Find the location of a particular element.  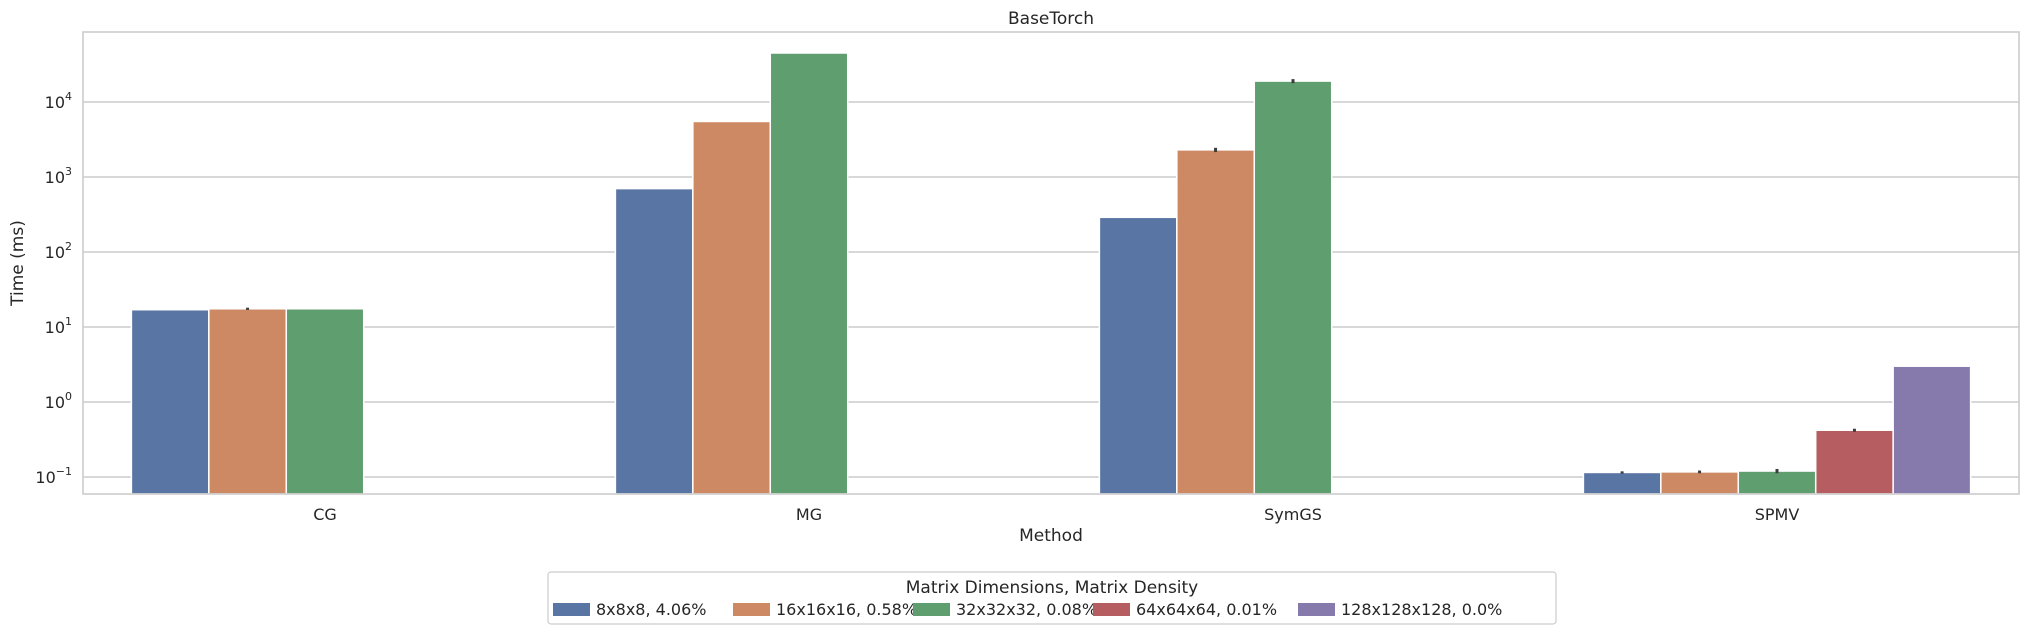

legend-label: 128x128x128, 0.0% is located at coordinates (1421, 609).